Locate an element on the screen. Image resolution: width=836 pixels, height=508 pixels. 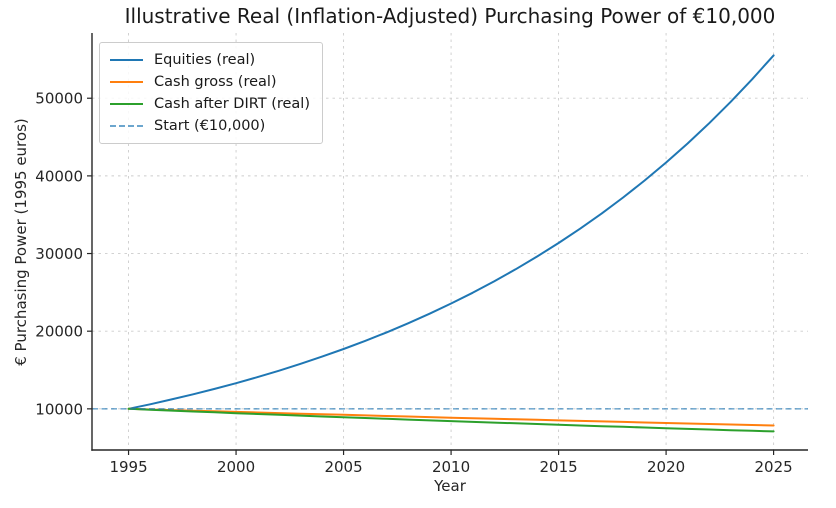
legend-entry: Cash gross (real) is located at coordinates (210, 82).